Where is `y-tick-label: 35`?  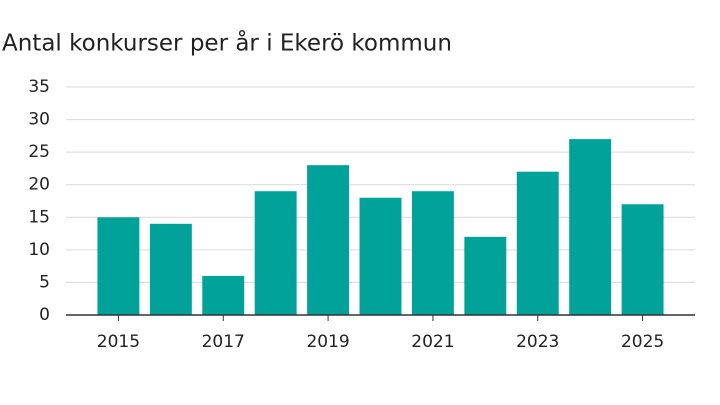 y-tick-label: 35 is located at coordinates (39, 87).